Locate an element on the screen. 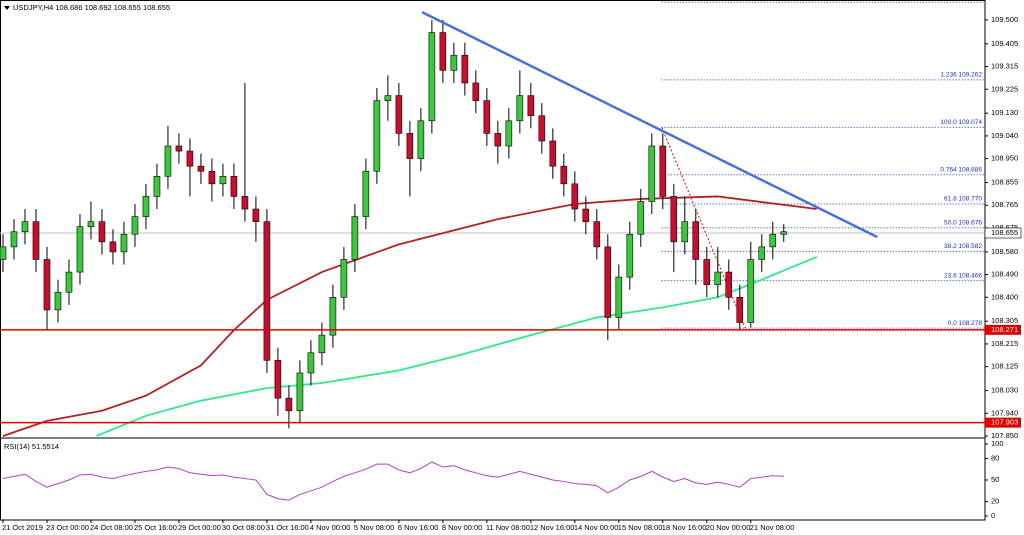 This screenshot has width=1024, height=535. y-tick-label: 108.030 is located at coordinates (1004, 390).